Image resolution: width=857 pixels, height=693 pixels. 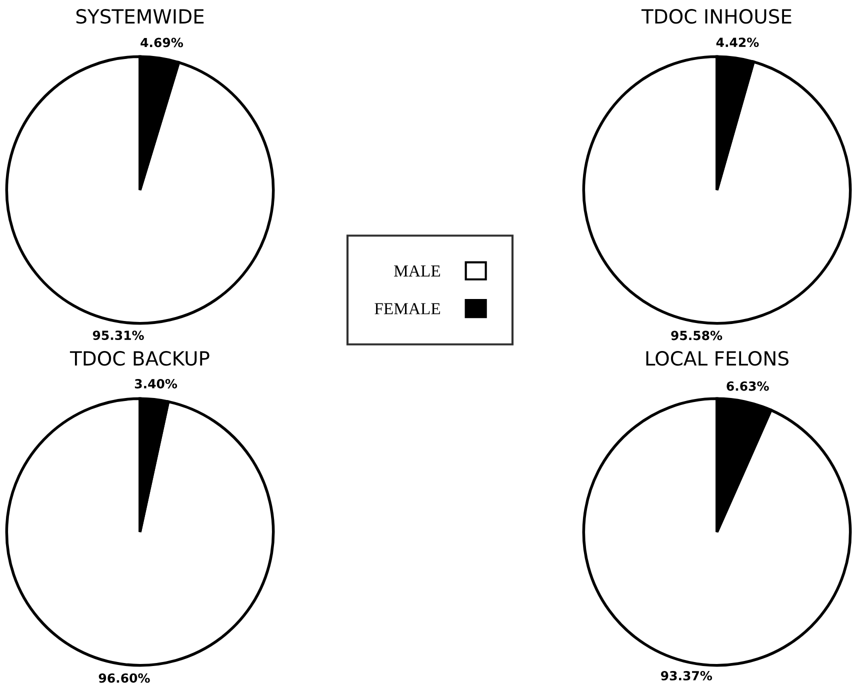 I want to click on data-label: 4.42%, so click(x=737, y=43).